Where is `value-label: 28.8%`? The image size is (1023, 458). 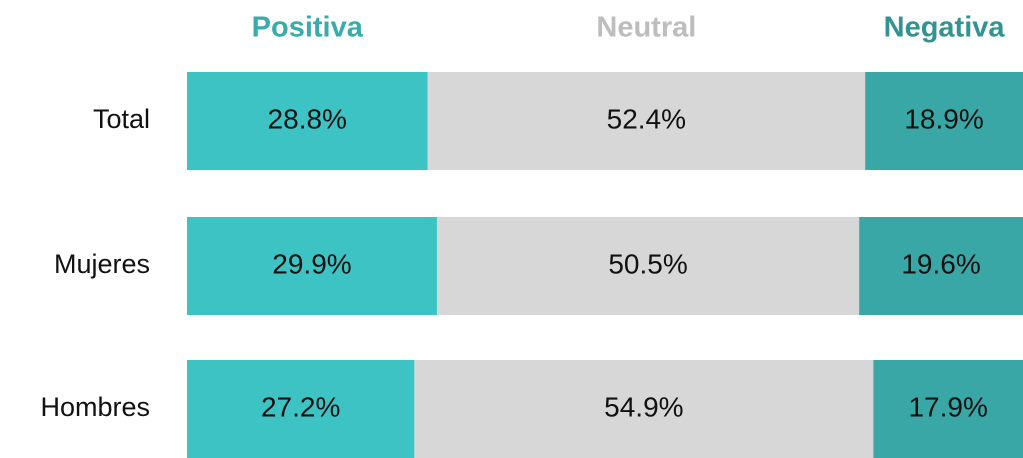 value-label: 28.8% is located at coordinates (307, 118).